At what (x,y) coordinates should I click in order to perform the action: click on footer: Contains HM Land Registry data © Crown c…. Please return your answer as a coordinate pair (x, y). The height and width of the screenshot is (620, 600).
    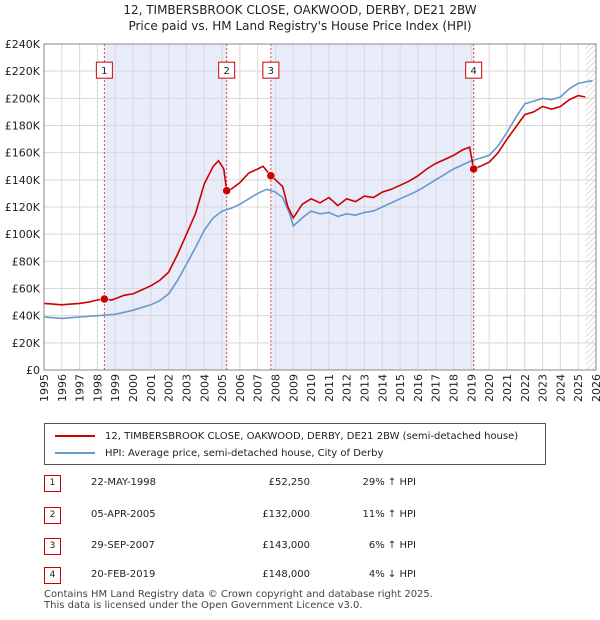
    Looking at the image, I should click on (238, 600).